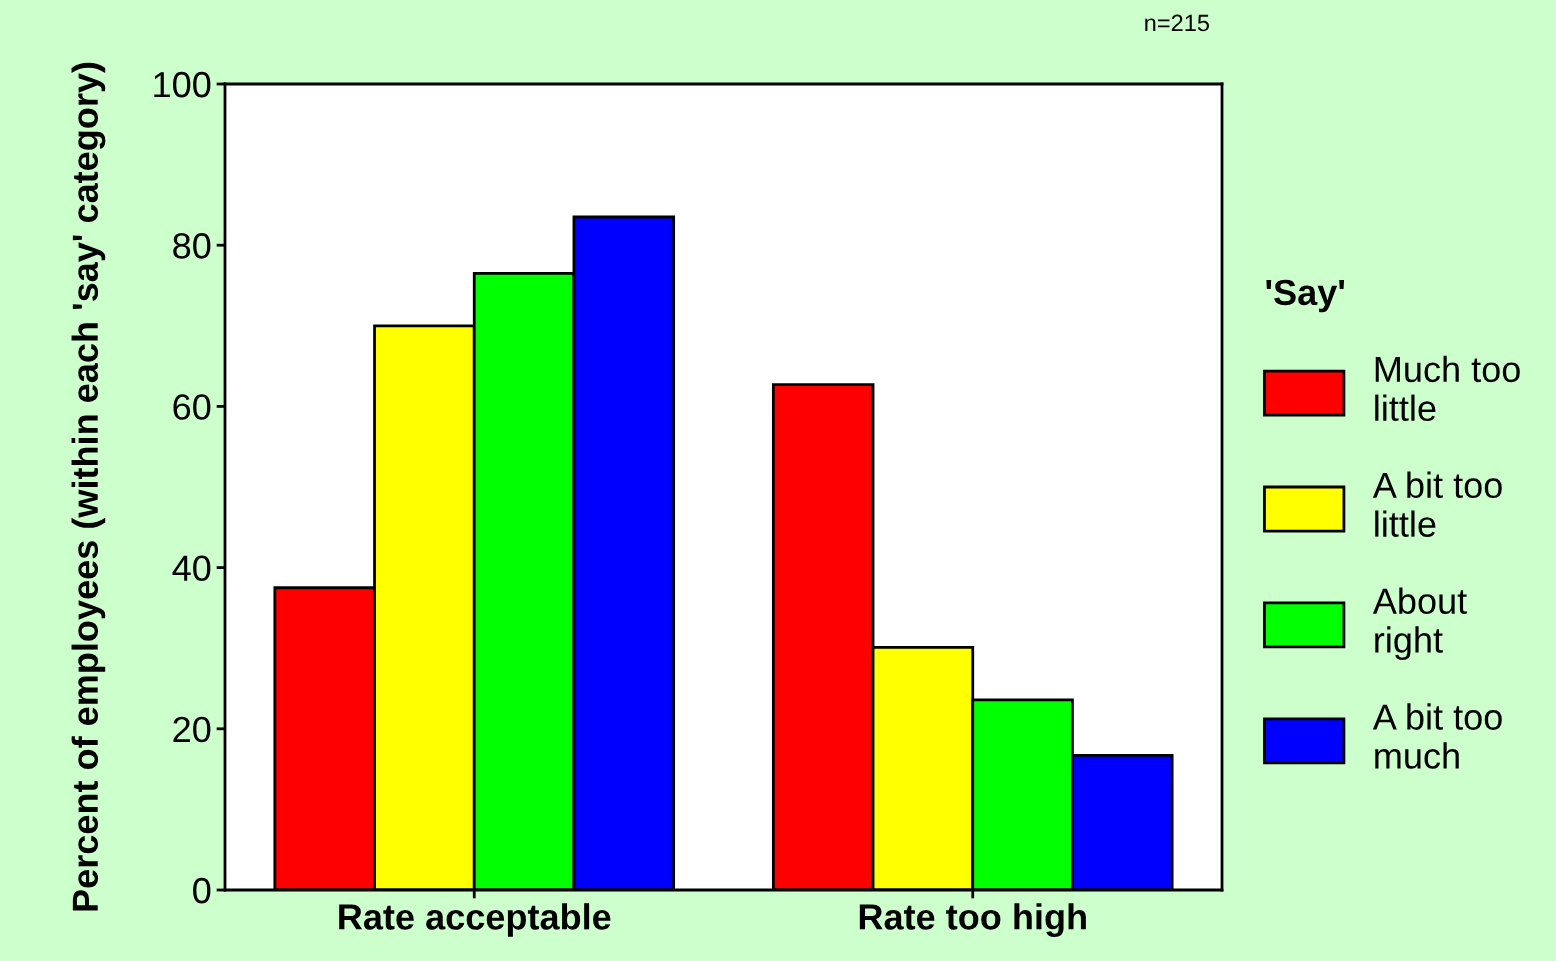 This screenshot has width=1556, height=961. I want to click on legend-label: About right, so click(1419, 624).